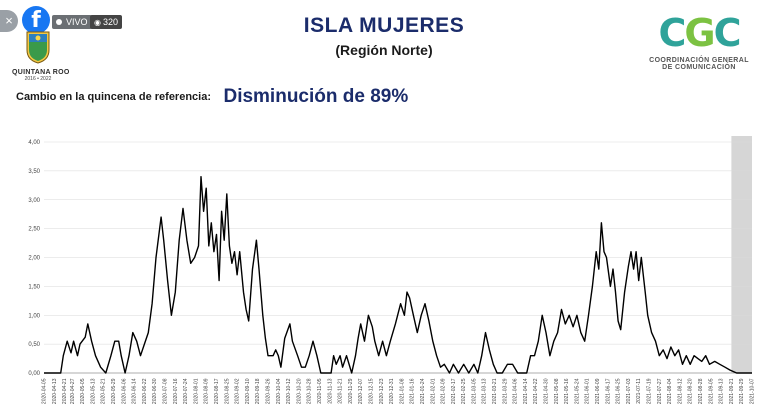 The width and height of the screenshot is (768, 420). Describe the element at coordinates (598, 391) in the screenshot. I see `x-tick-label: 2021-06-09` at that location.